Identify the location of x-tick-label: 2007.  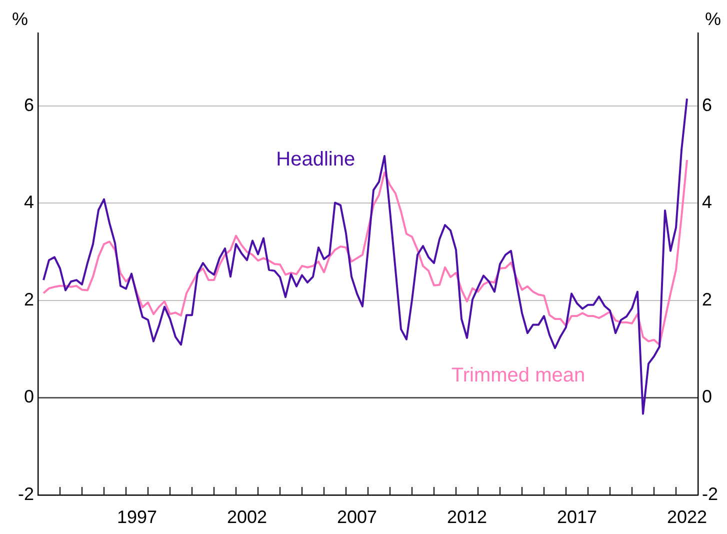
(357, 516).